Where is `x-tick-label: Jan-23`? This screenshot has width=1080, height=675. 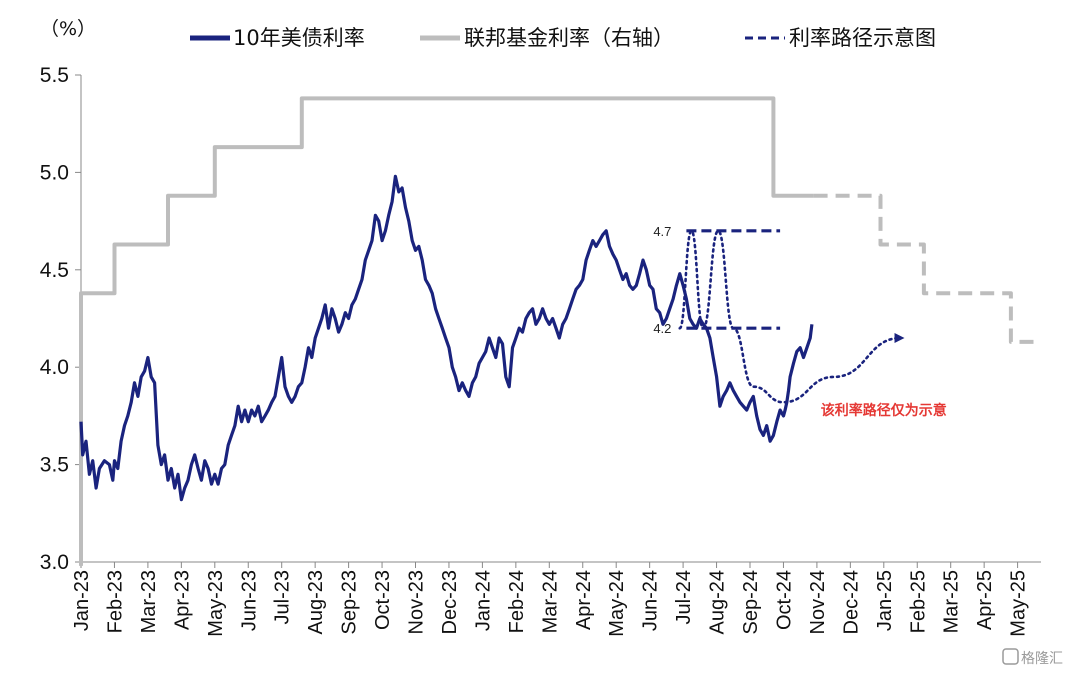 x-tick-label: Jan-23 is located at coordinates (82, 600).